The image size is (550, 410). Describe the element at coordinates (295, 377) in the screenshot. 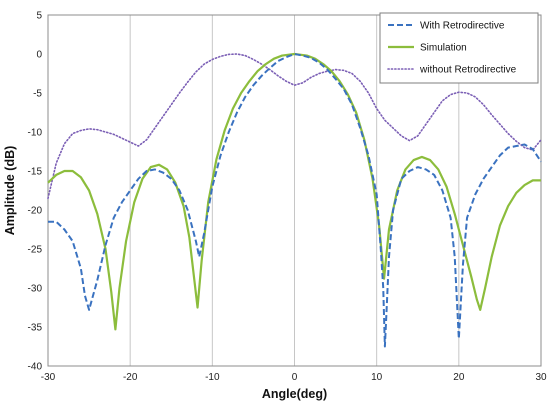

I see `x-tick-label: 0` at that location.